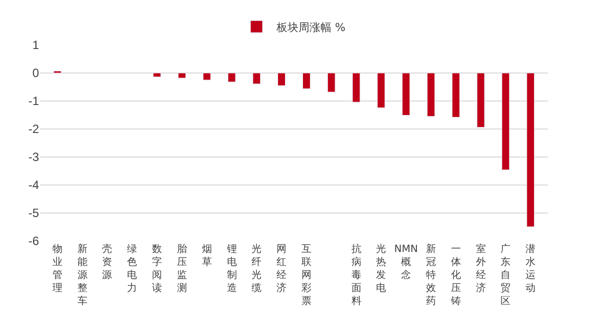 Image resolution: width=593 pixels, height=331 pixels. Describe the element at coordinates (34, 185) in the screenshot. I see `y-tick-label: -4` at that location.